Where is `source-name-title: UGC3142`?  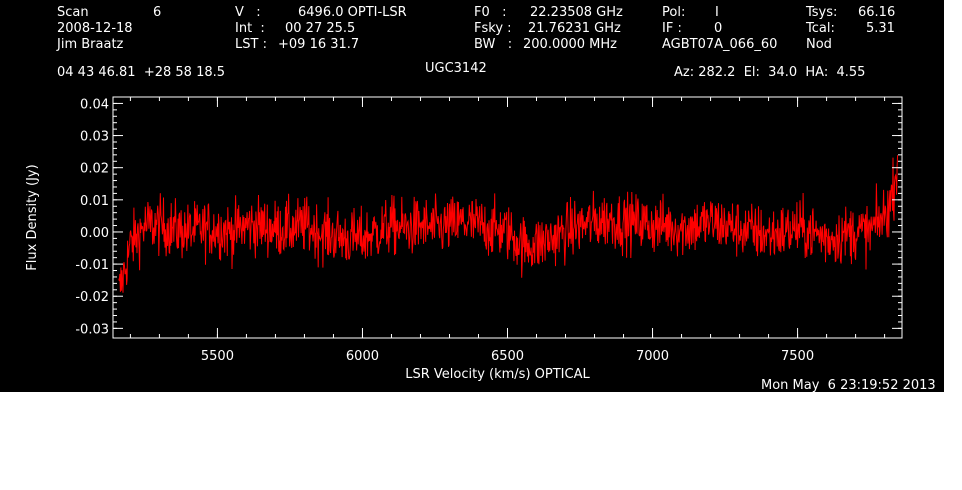 source-name-title: UGC3142 is located at coordinates (456, 68).